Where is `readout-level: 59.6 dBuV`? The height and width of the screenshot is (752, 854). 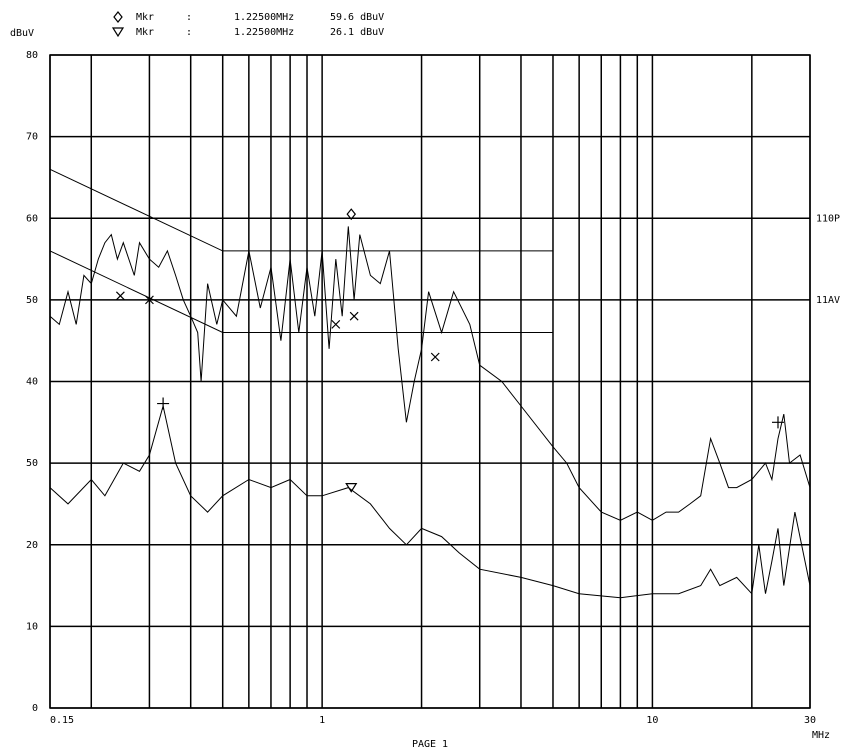
readout-level: 59.6 dBuV is located at coordinates (357, 17).